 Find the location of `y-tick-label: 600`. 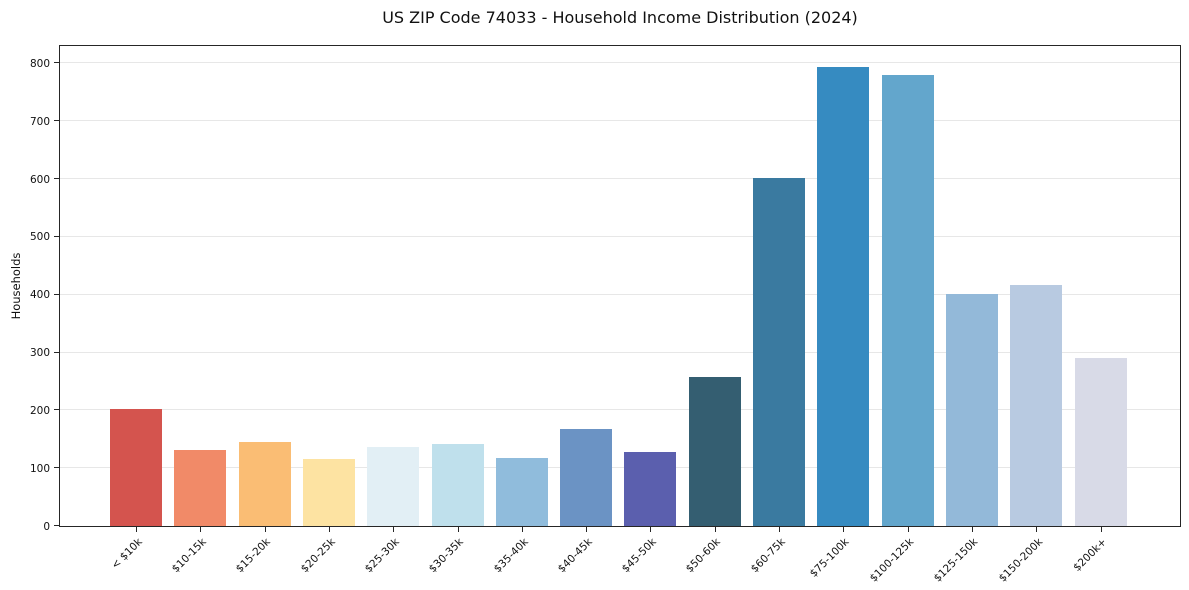

y-tick-label: 600 is located at coordinates (39, 179).